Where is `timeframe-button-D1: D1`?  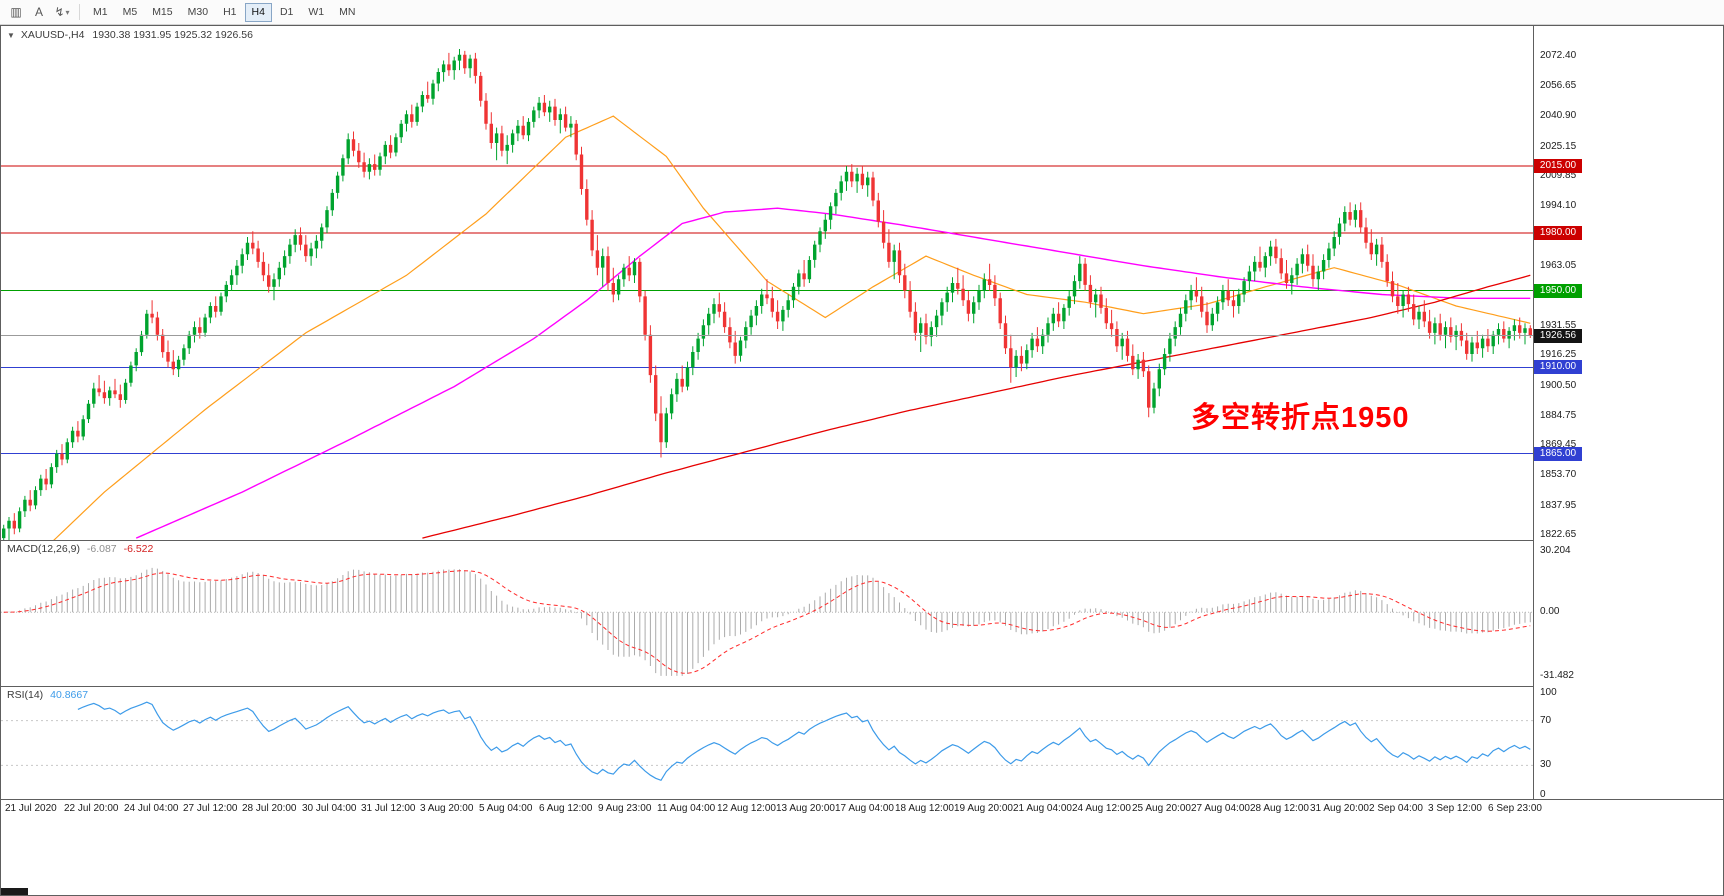 timeframe-button-D1: D1 is located at coordinates (286, 12).